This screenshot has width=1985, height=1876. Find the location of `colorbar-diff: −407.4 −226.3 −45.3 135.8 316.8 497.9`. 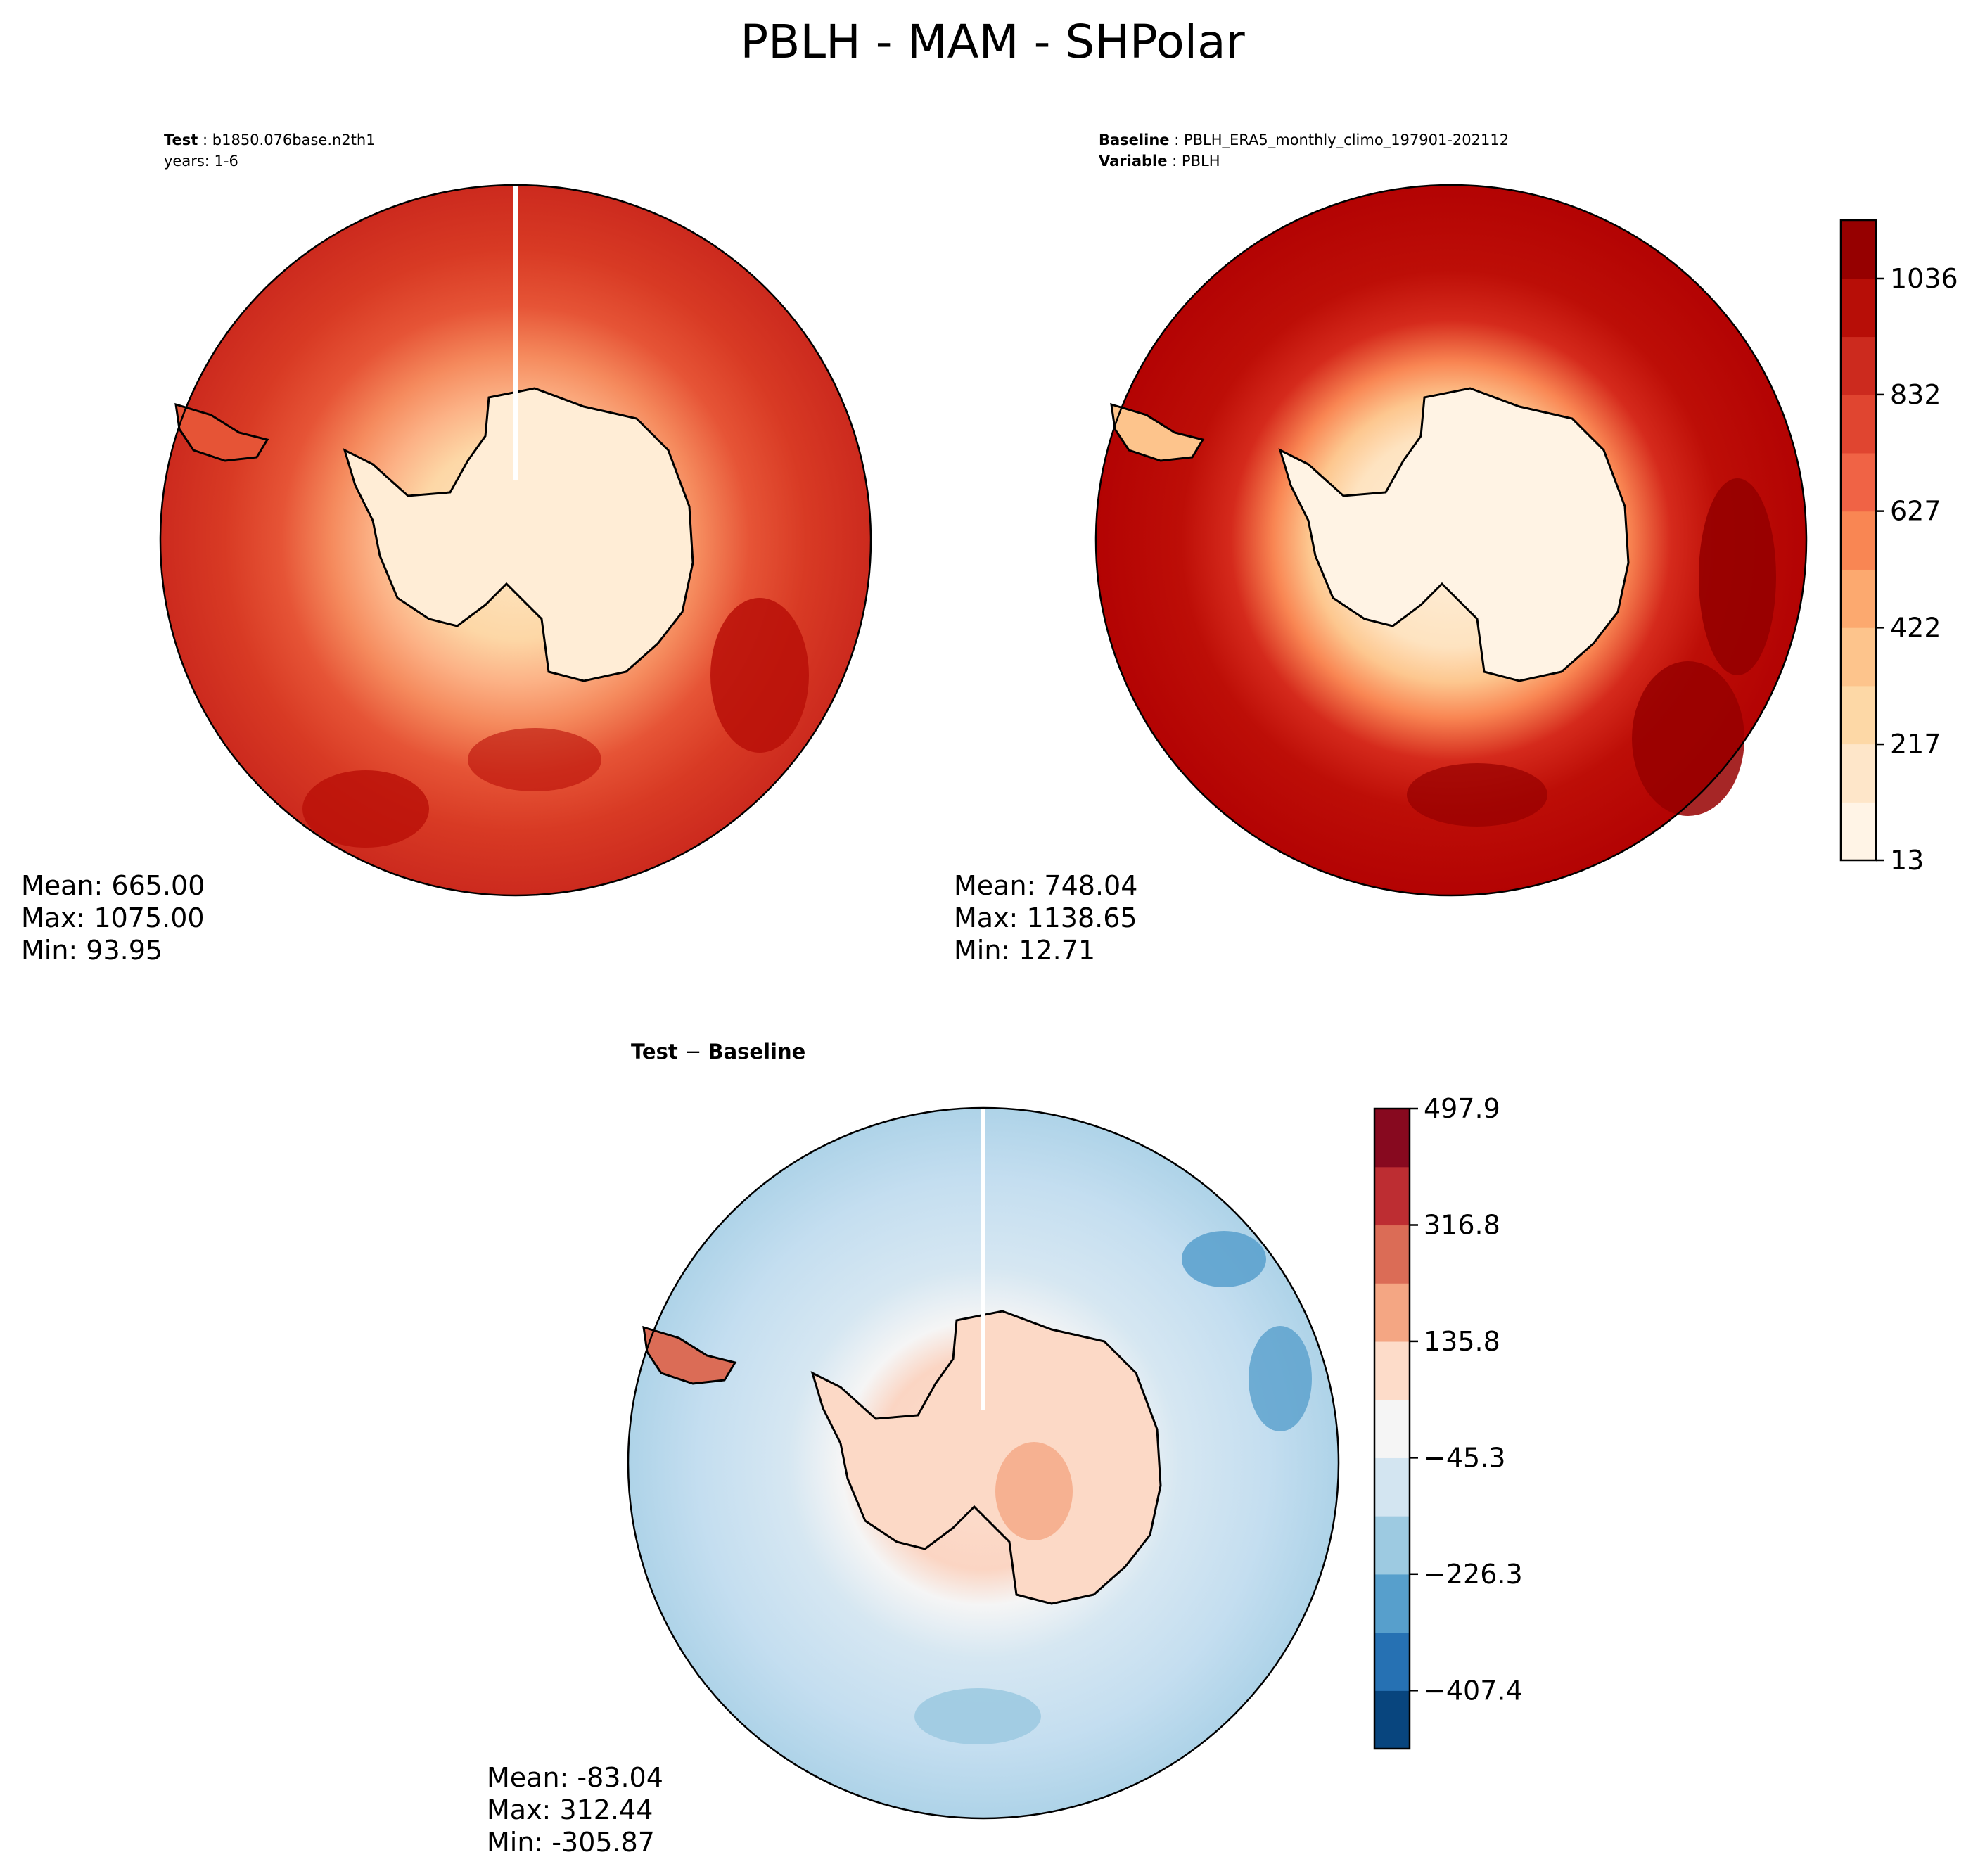

colorbar-diff: −407.4 −226.3 −45.3 135.8 316.8 497.9 is located at coordinates (1448, 1421).